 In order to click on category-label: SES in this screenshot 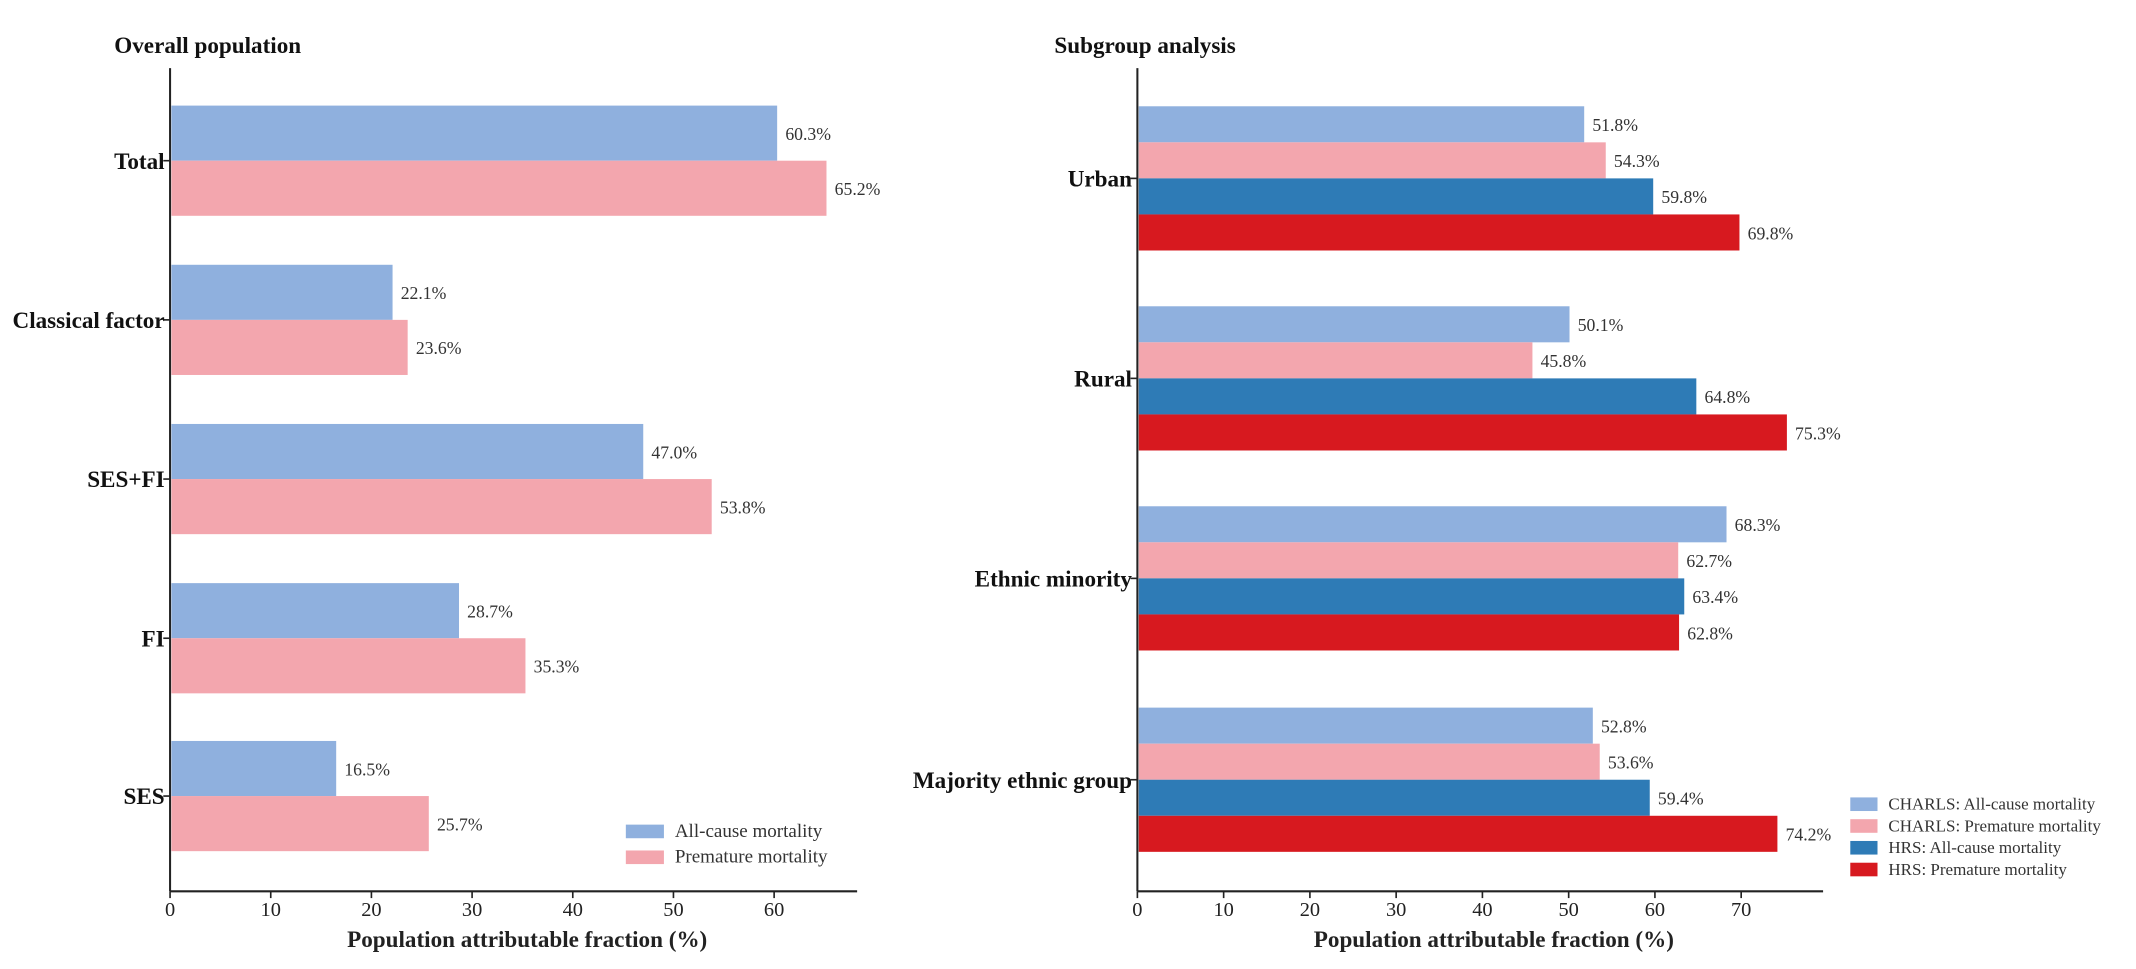, I will do `click(143, 797)`.